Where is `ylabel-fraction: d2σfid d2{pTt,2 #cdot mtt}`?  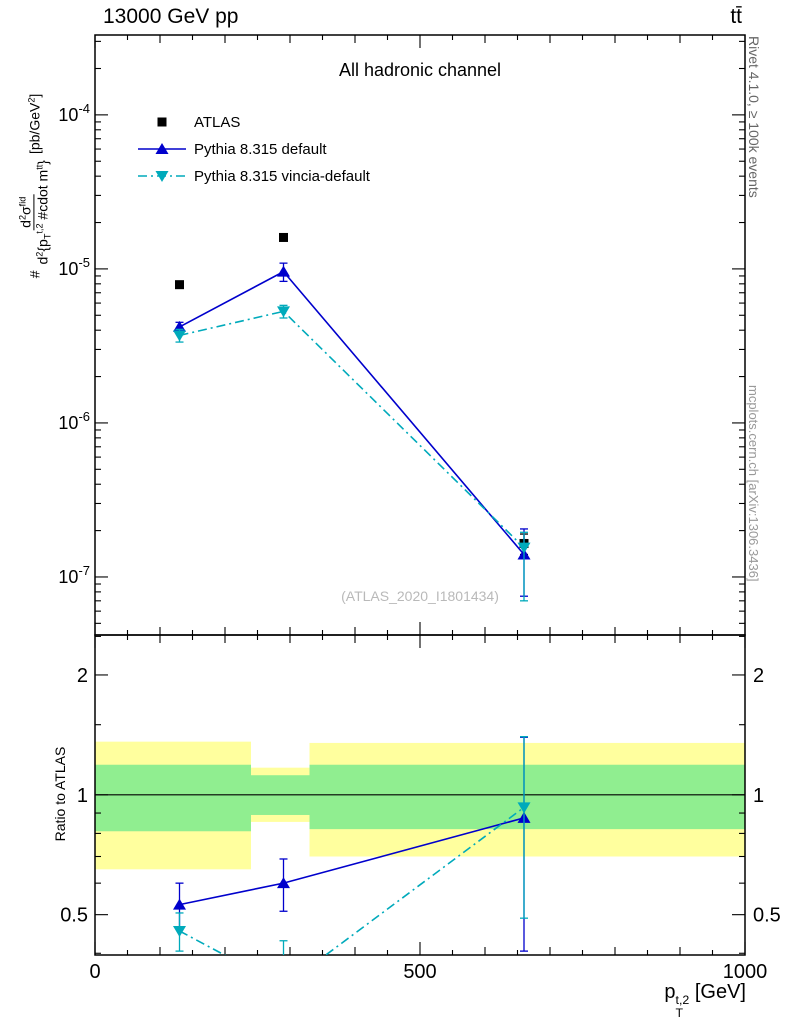 ylabel-fraction: d2σfid d2{pTt,2 #cdot mtt} is located at coordinates (35, 212).